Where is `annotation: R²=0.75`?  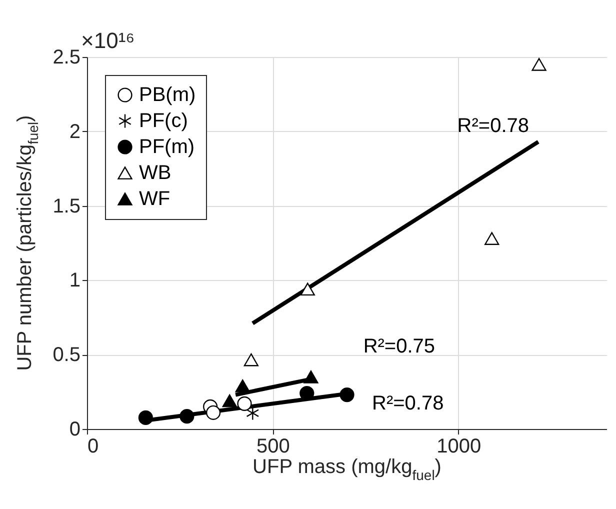
annotation: R²=0.75 is located at coordinates (399, 346).